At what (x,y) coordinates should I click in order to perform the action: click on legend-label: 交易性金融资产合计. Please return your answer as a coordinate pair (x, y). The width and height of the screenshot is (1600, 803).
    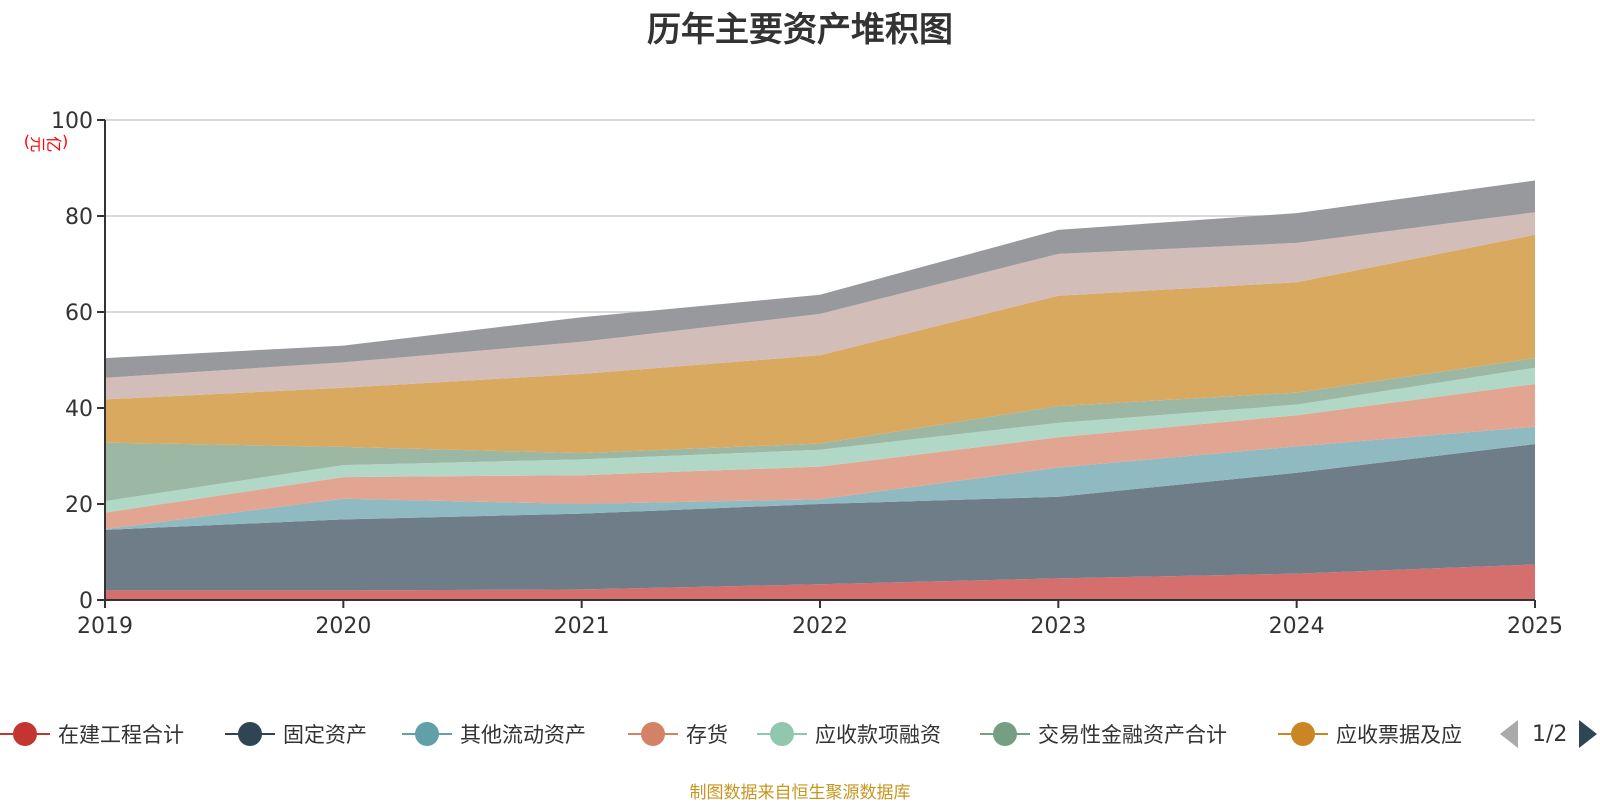
    Looking at the image, I should click on (1132, 735).